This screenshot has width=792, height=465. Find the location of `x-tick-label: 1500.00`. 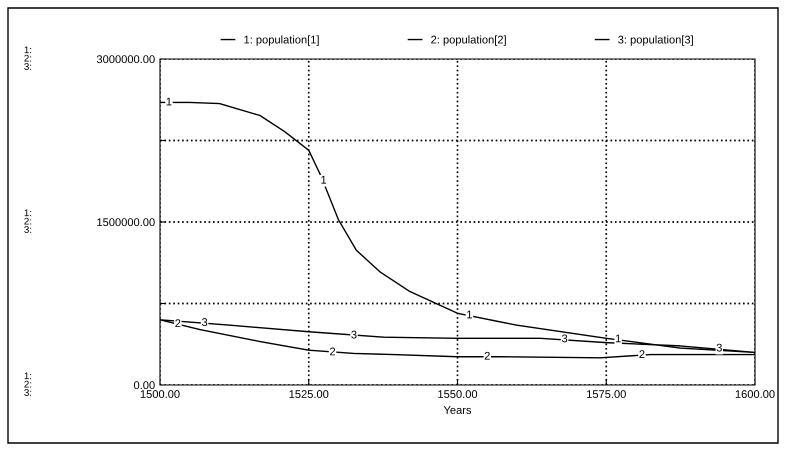

x-tick-label: 1500.00 is located at coordinates (160, 394).